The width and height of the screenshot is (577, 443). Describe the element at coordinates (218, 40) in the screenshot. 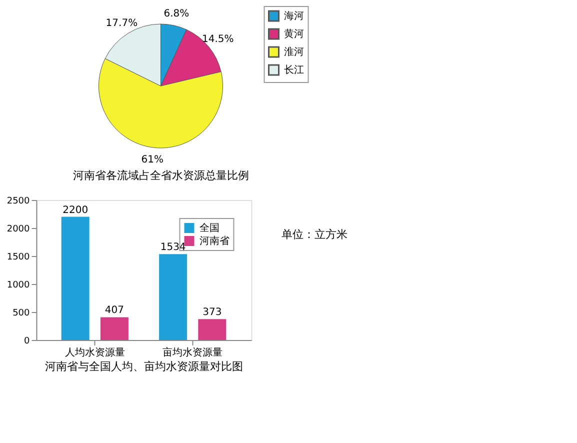

I see `data-label: 14.5%` at that location.